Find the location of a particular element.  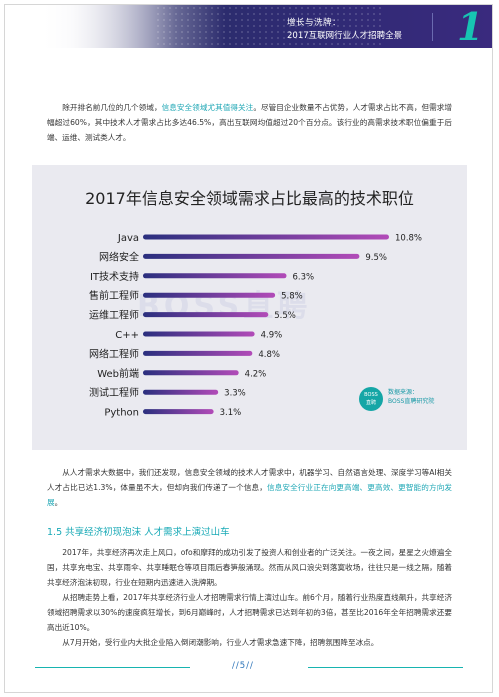

category-label: 测试工程师 is located at coordinates (114, 392).